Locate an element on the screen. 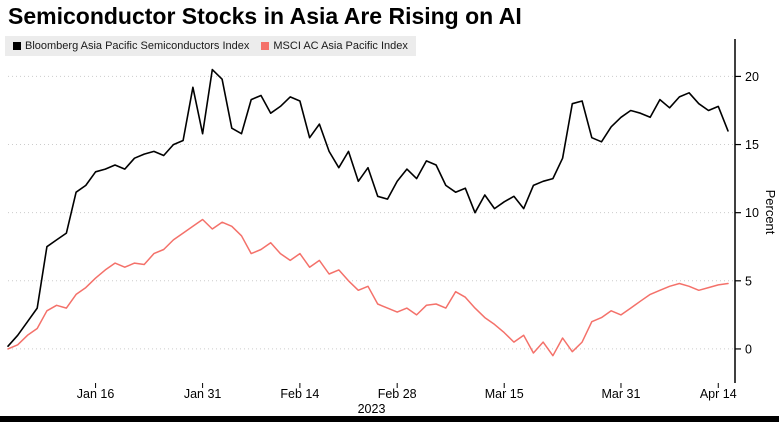 The image size is (779, 422). y-tick-label: 5 is located at coordinates (748, 281).